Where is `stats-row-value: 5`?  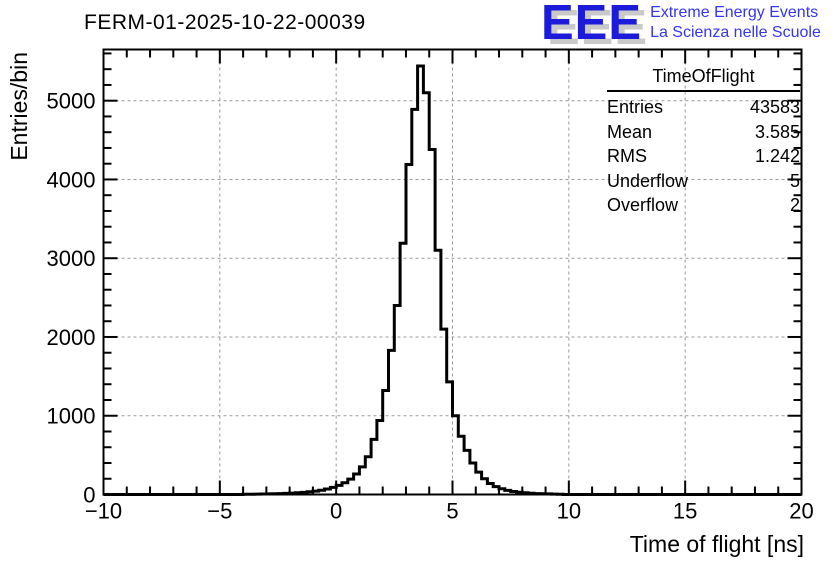 stats-row-value: 5 is located at coordinates (794, 180).